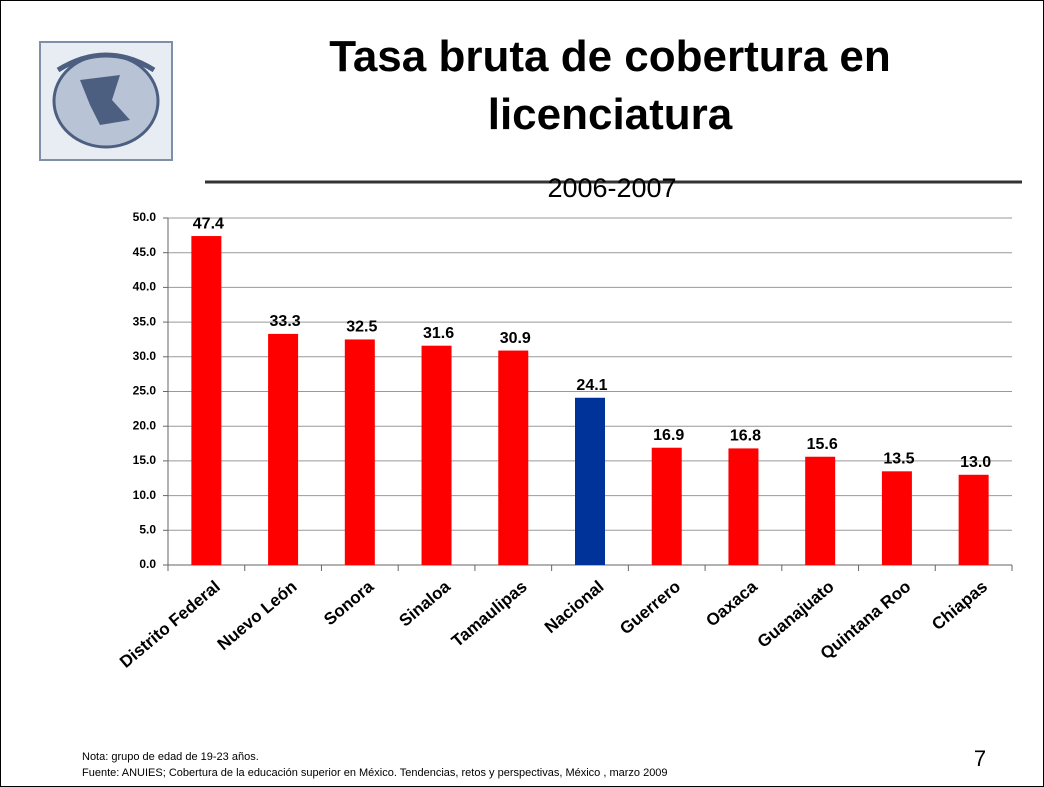 The width and height of the screenshot is (1044, 787). What do you see at coordinates (145, 460) in the screenshot?
I see `y-tick-label: 15.0` at bounding box center [145, 460].